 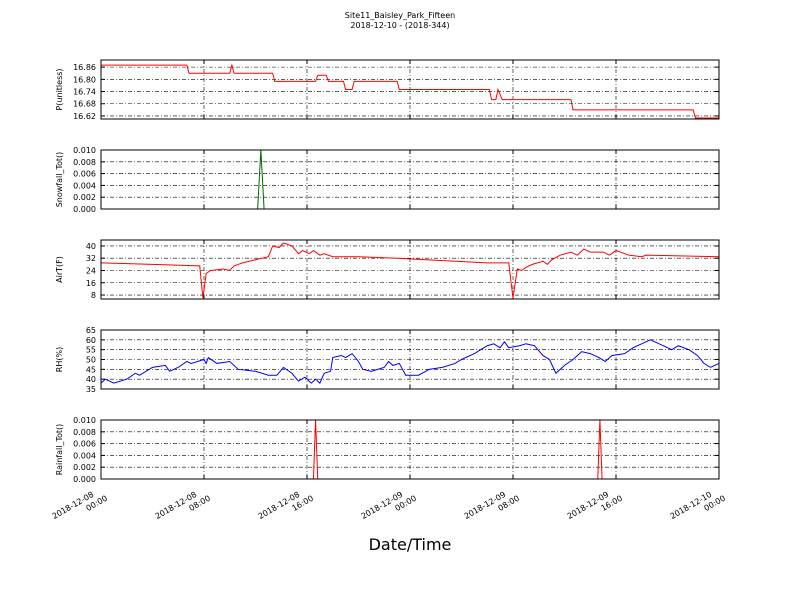 What do you see at coordinates (400, 15) in the screenshot?
I see `chart-title: Site11_Baisley_Park_Fifteen` at bounding box center [400, 15].